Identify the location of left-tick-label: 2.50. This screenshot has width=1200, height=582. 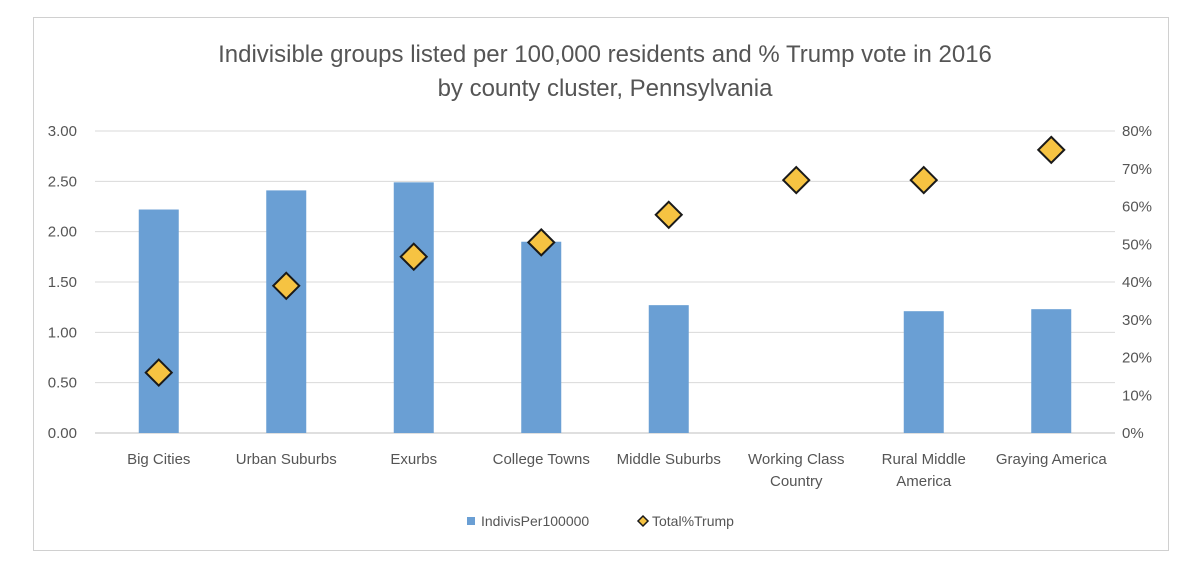
(62, 181).